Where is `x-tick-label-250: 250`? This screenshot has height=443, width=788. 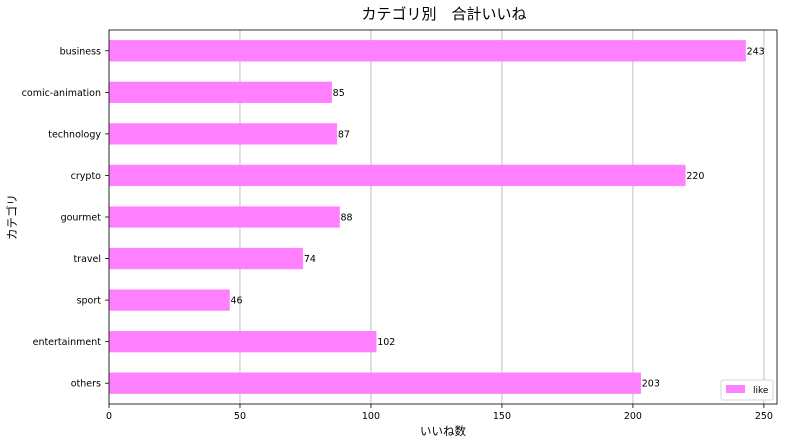
x-tick-label-250: 250 is located at coordinates (764, 416).